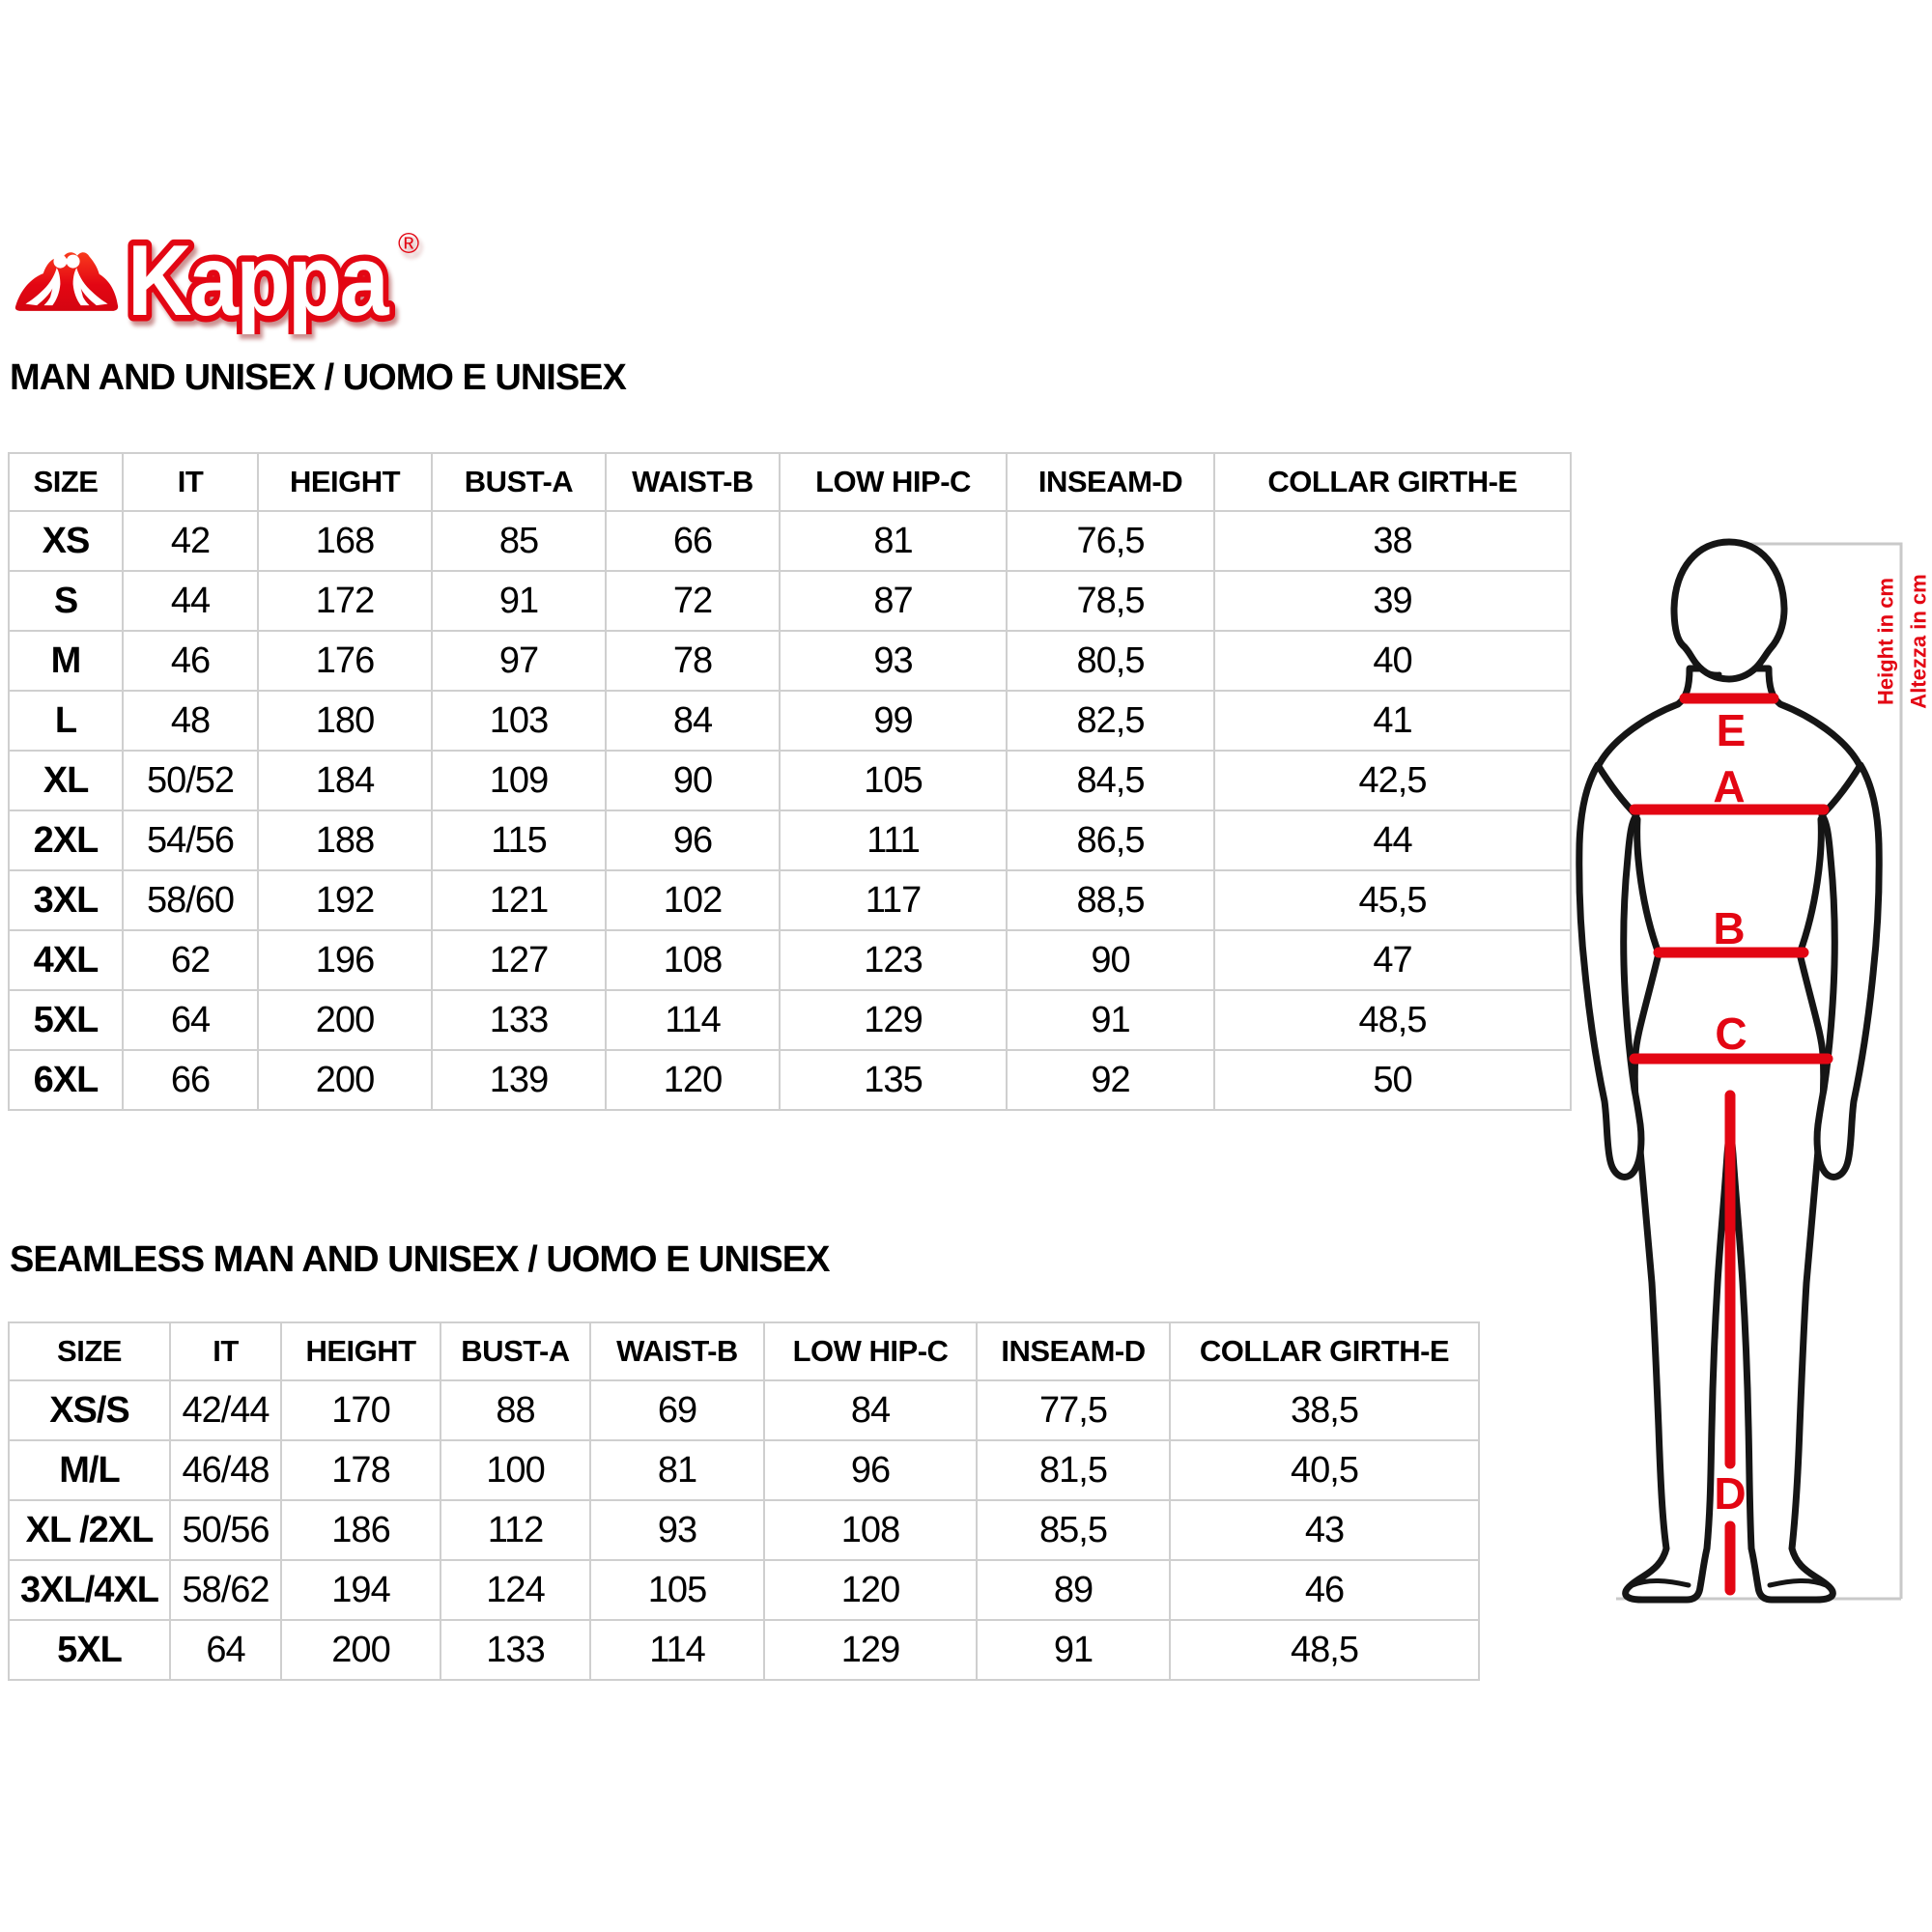 This screenshot has height=1932, width=1932. Describe the element at coordinates (1660, 1583) in the screenshot. I see `left-shoe-line` at that location.